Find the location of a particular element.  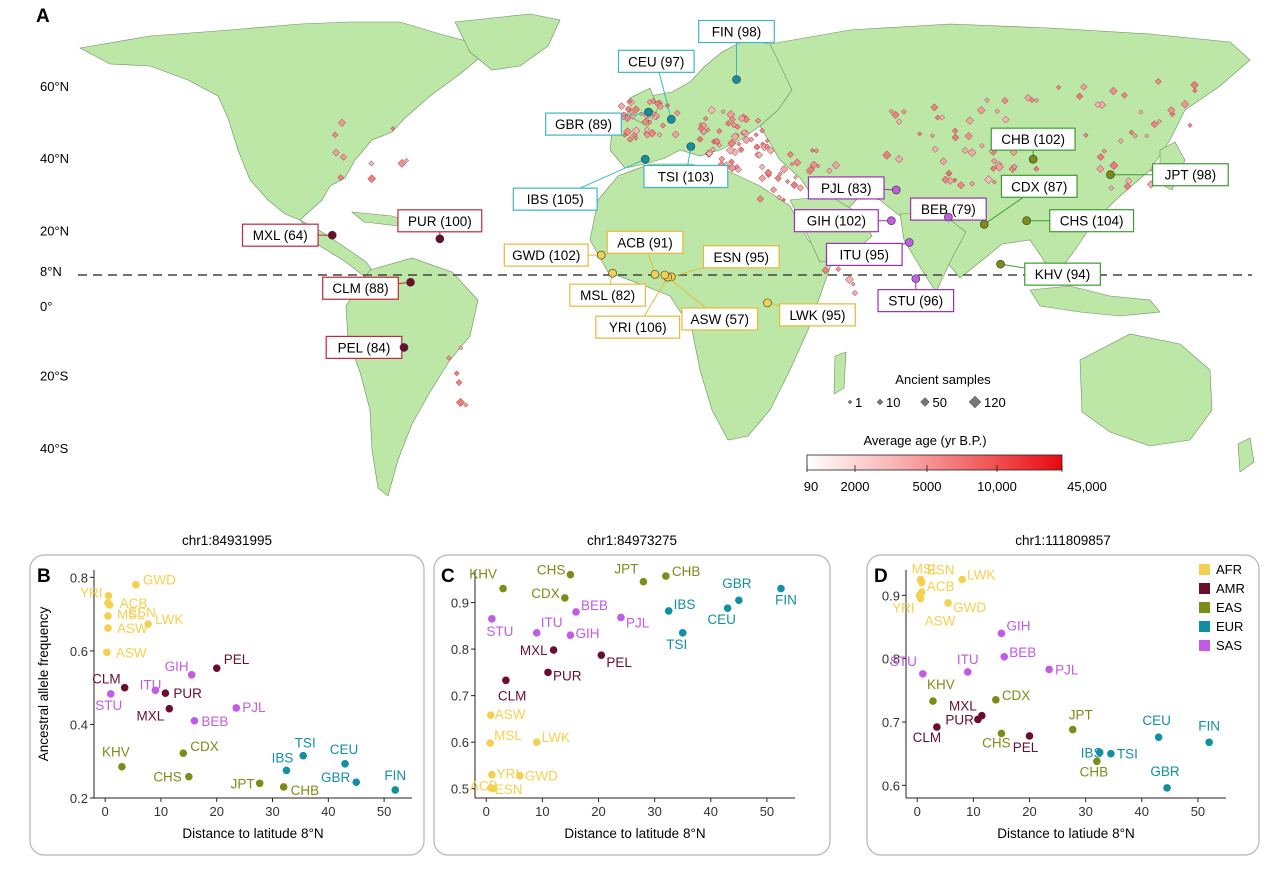

point-label: KHV is located at coordinates (116, 752).